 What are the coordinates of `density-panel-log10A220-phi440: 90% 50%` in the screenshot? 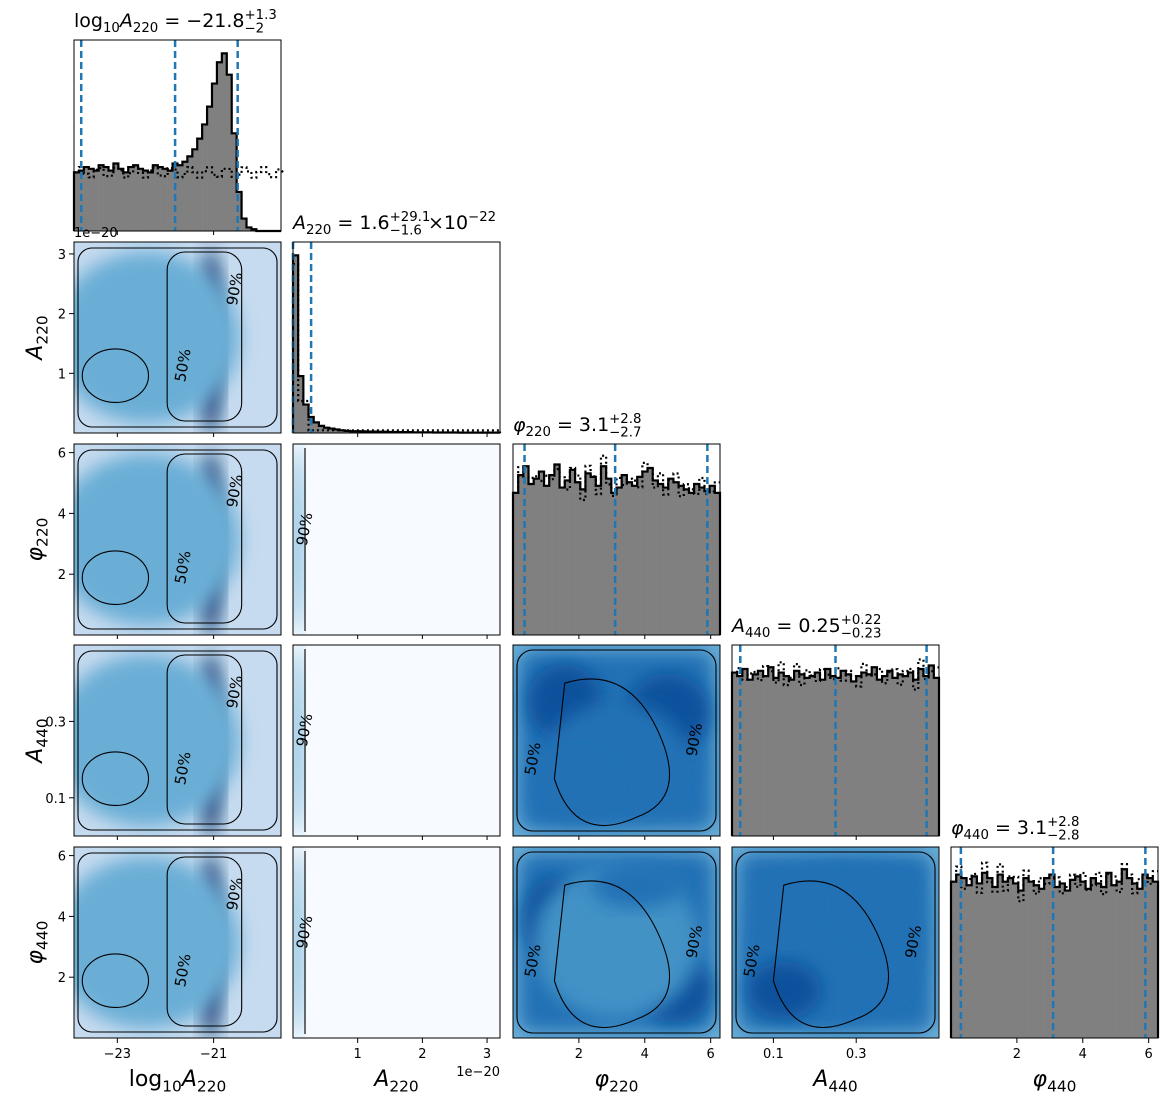 It's located at (177, 942).